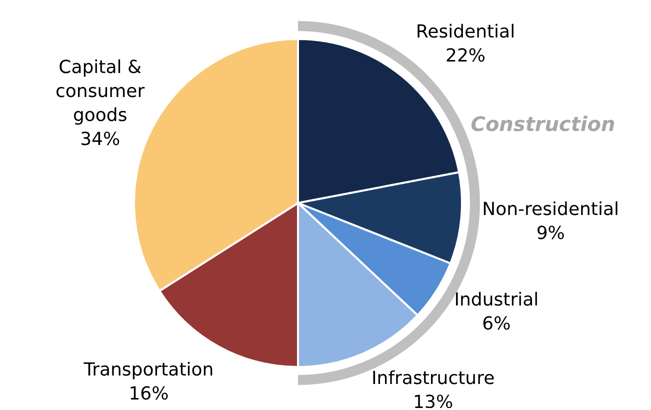  What do you see at coordinates (101, 91) in the screenshot?
I see `slice-label: Capital & consumer goods` at bounding box center [101, 91].